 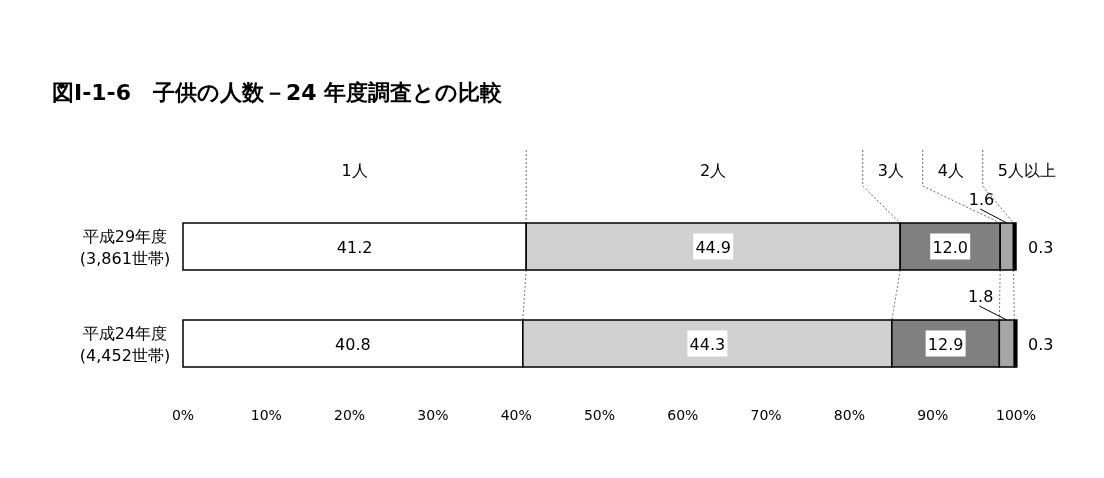 I want to click on x-tick-label: 90%, so click(x=933, y=415).